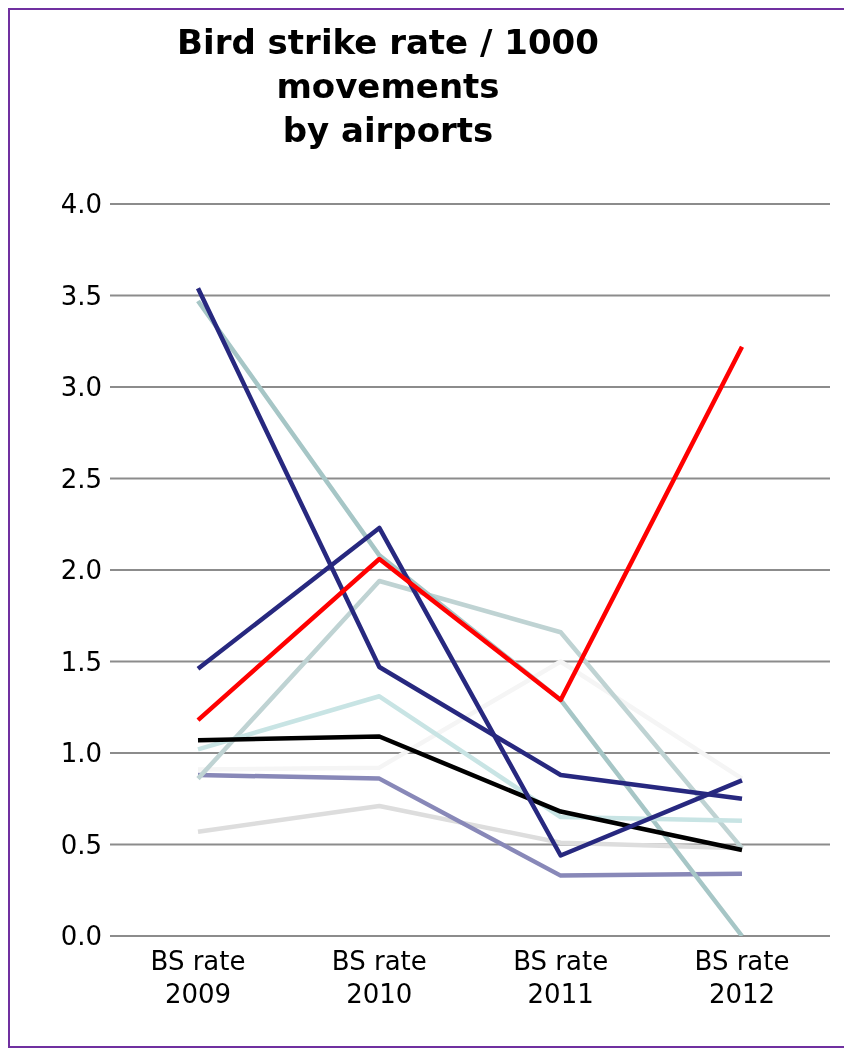  What do you see at coordinates (379, 977) in the screenshot?
I see `x-tick-label: BS rate 2010` at bounding box center [379, 977].